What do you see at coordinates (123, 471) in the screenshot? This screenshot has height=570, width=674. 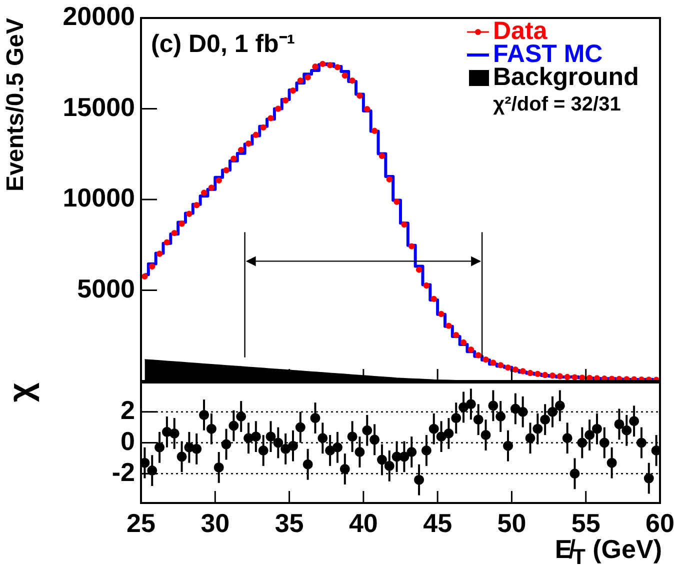 I see `y-tick-label: -2` at bounding box center [123, 471].